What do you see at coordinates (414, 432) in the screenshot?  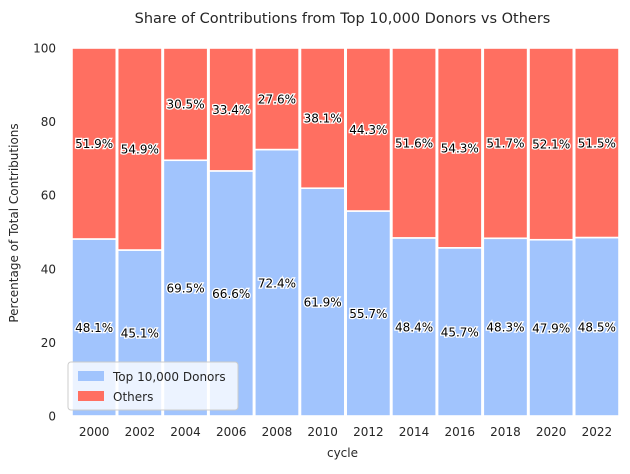 I see `x-tick-label-2014: 2014` at bounding box center [414, 432].